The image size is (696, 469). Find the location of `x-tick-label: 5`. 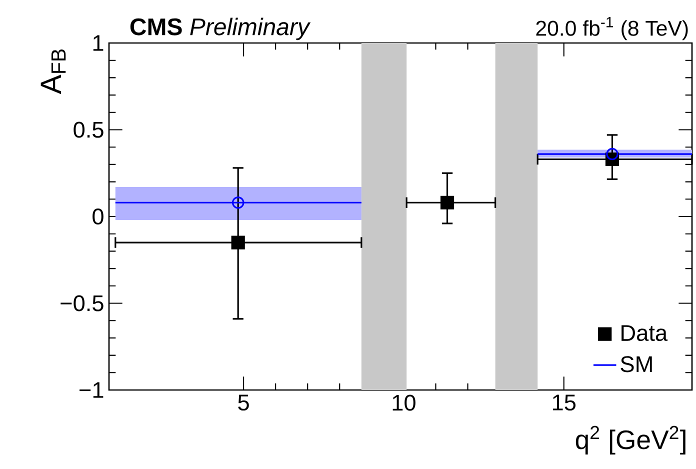

x-tick-label: 5 is located at coordinates (243, 402).